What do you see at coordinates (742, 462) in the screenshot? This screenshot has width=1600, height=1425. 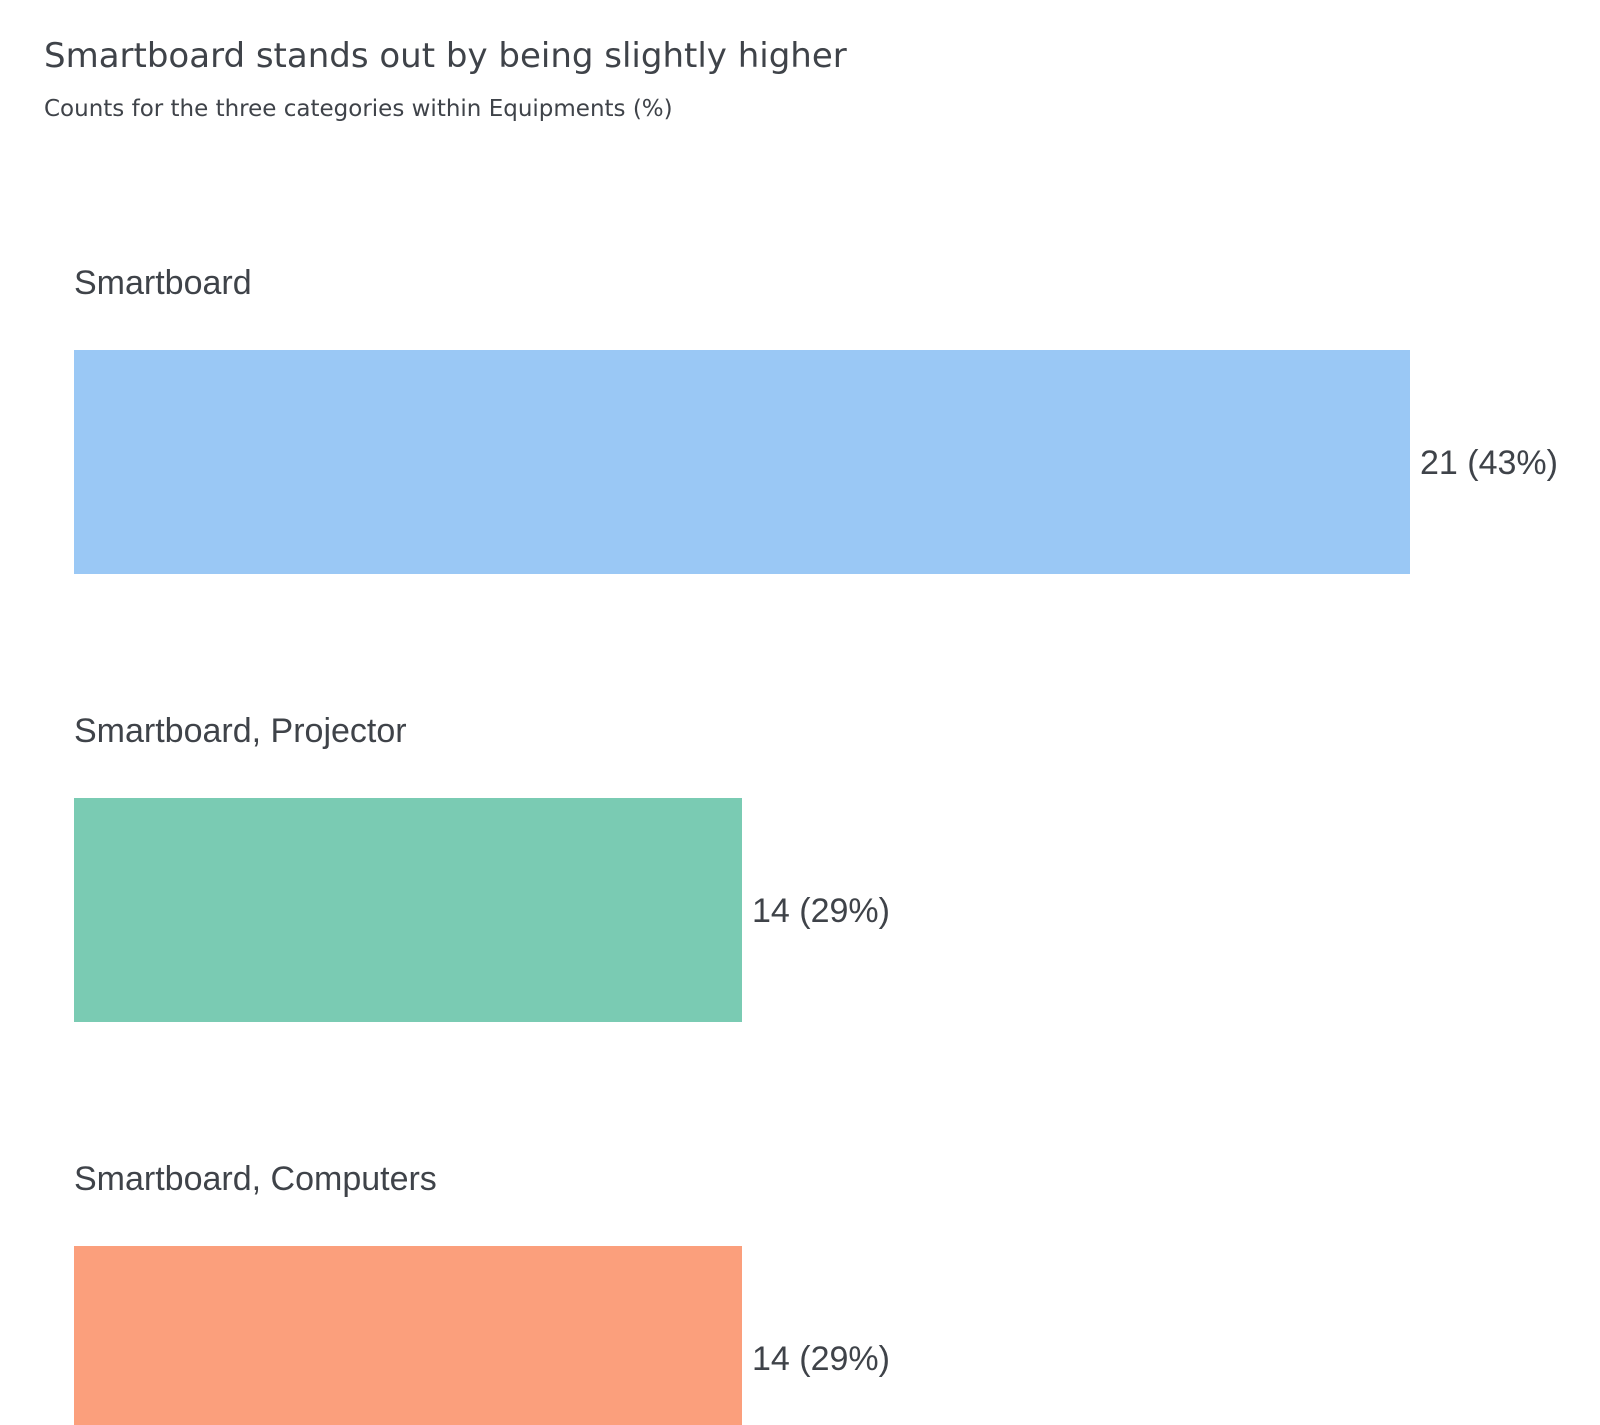 I see `bar-smartboard` at bounding box center [742, 462].